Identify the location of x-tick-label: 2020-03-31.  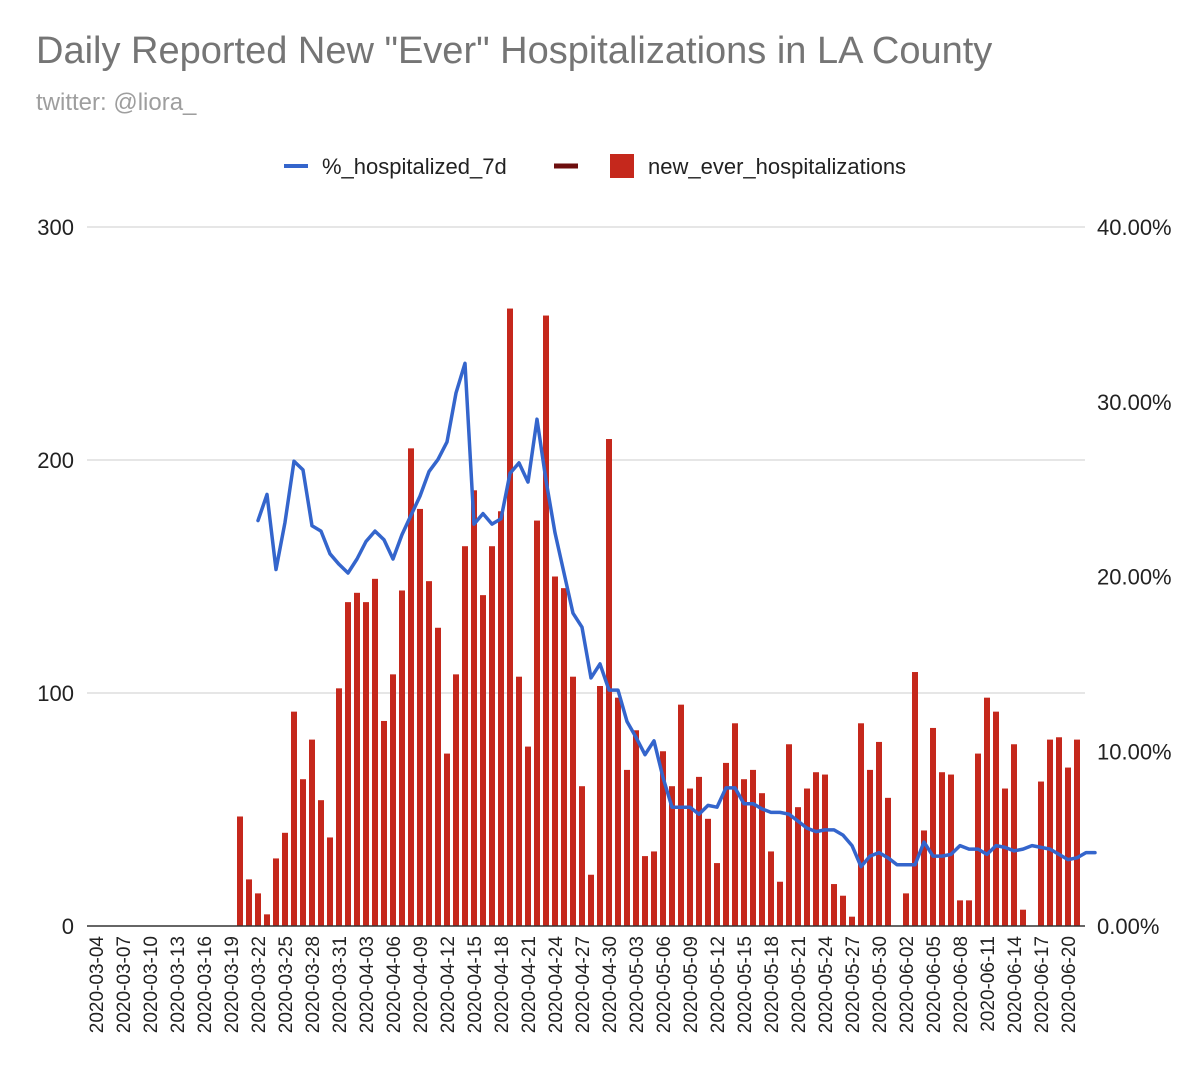
(340, 984).